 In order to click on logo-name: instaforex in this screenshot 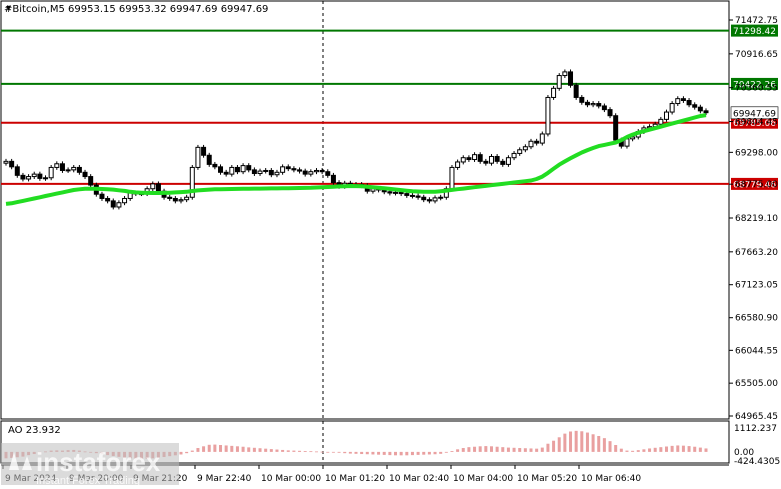, I will do `click(98, 462)`.